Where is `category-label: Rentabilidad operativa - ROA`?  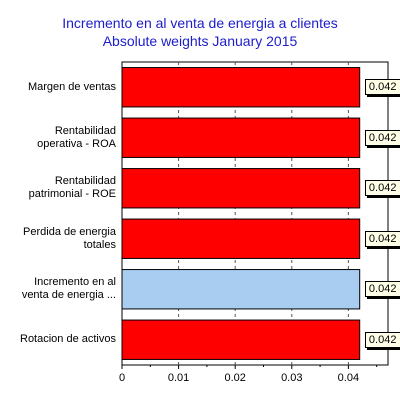
category-label: Rentabilidad operativa - ROA is located at coordinates (60, 138).